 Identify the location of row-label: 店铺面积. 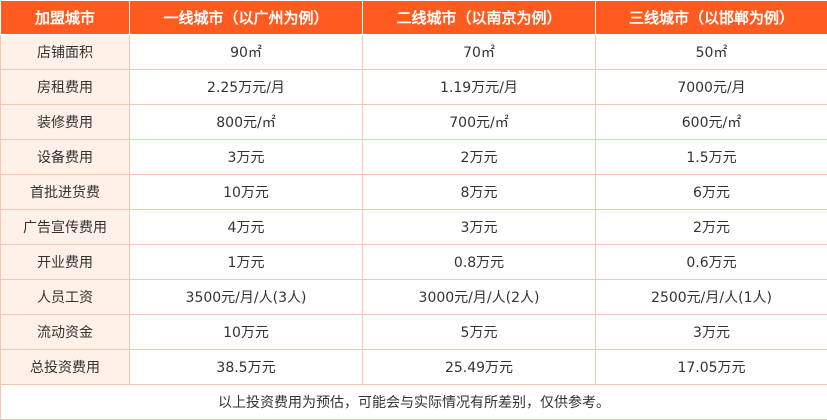
(65, 52).